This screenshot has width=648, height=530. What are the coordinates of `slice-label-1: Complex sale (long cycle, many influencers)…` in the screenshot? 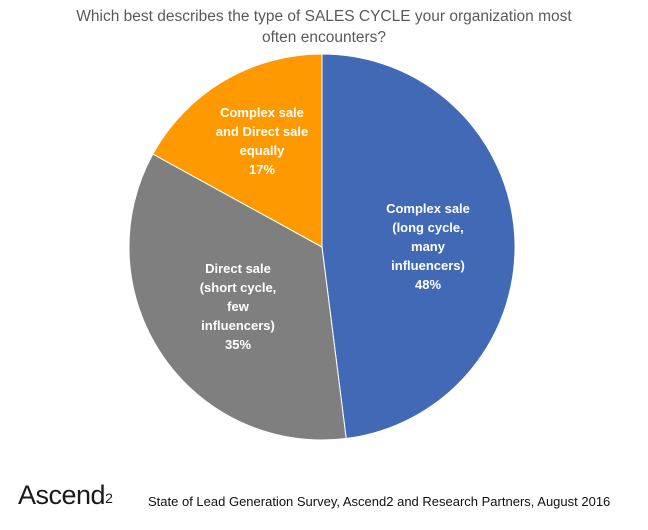 It's located at (428, 246).